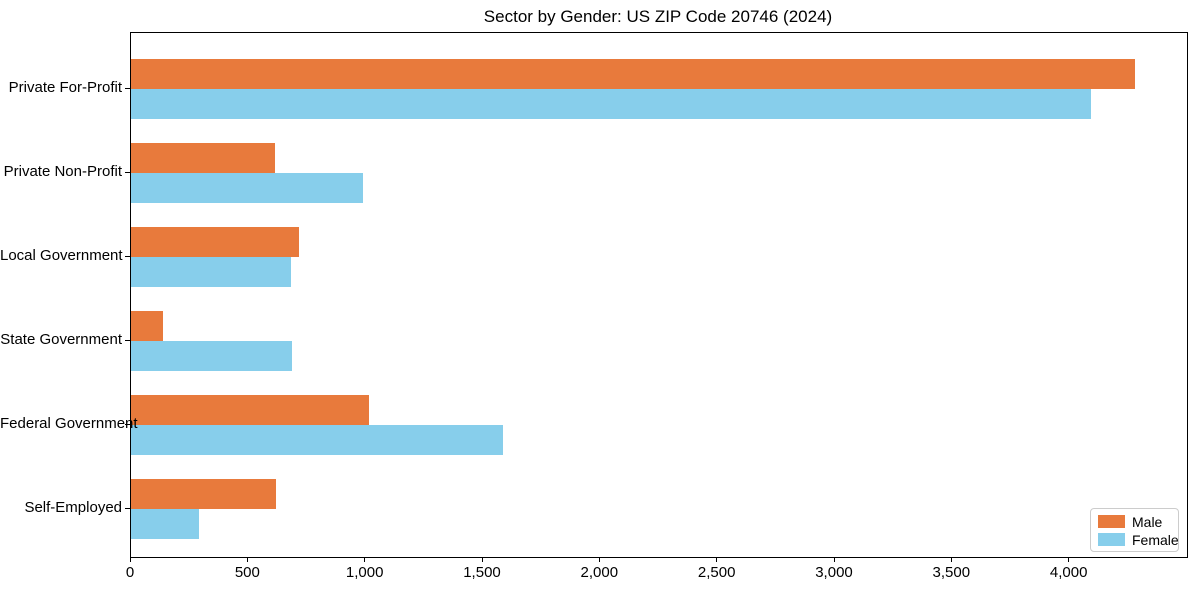 Image resolution: width=1200 pixels, height=600 pixels. I want to click on x-tick-label: 4,000, so click(1068, 572).